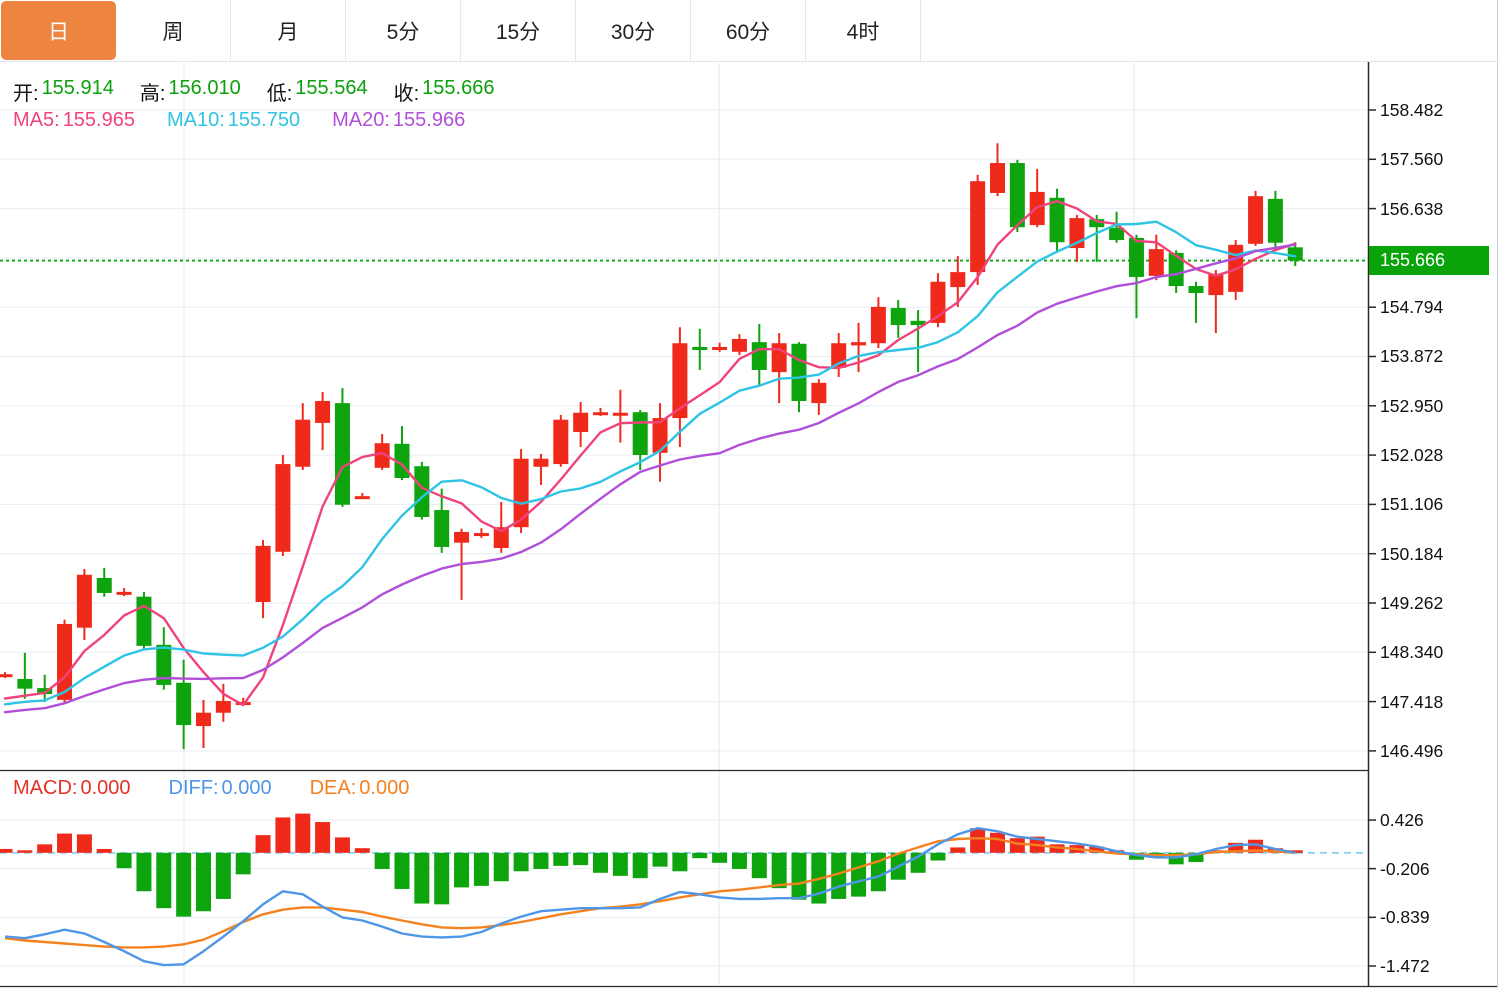 The height and width of the screenshot is (988, 1498). Describe the element at coordinates (1412, 307) in the screenshot. I see `price-axis-label: 154.794` at that location.